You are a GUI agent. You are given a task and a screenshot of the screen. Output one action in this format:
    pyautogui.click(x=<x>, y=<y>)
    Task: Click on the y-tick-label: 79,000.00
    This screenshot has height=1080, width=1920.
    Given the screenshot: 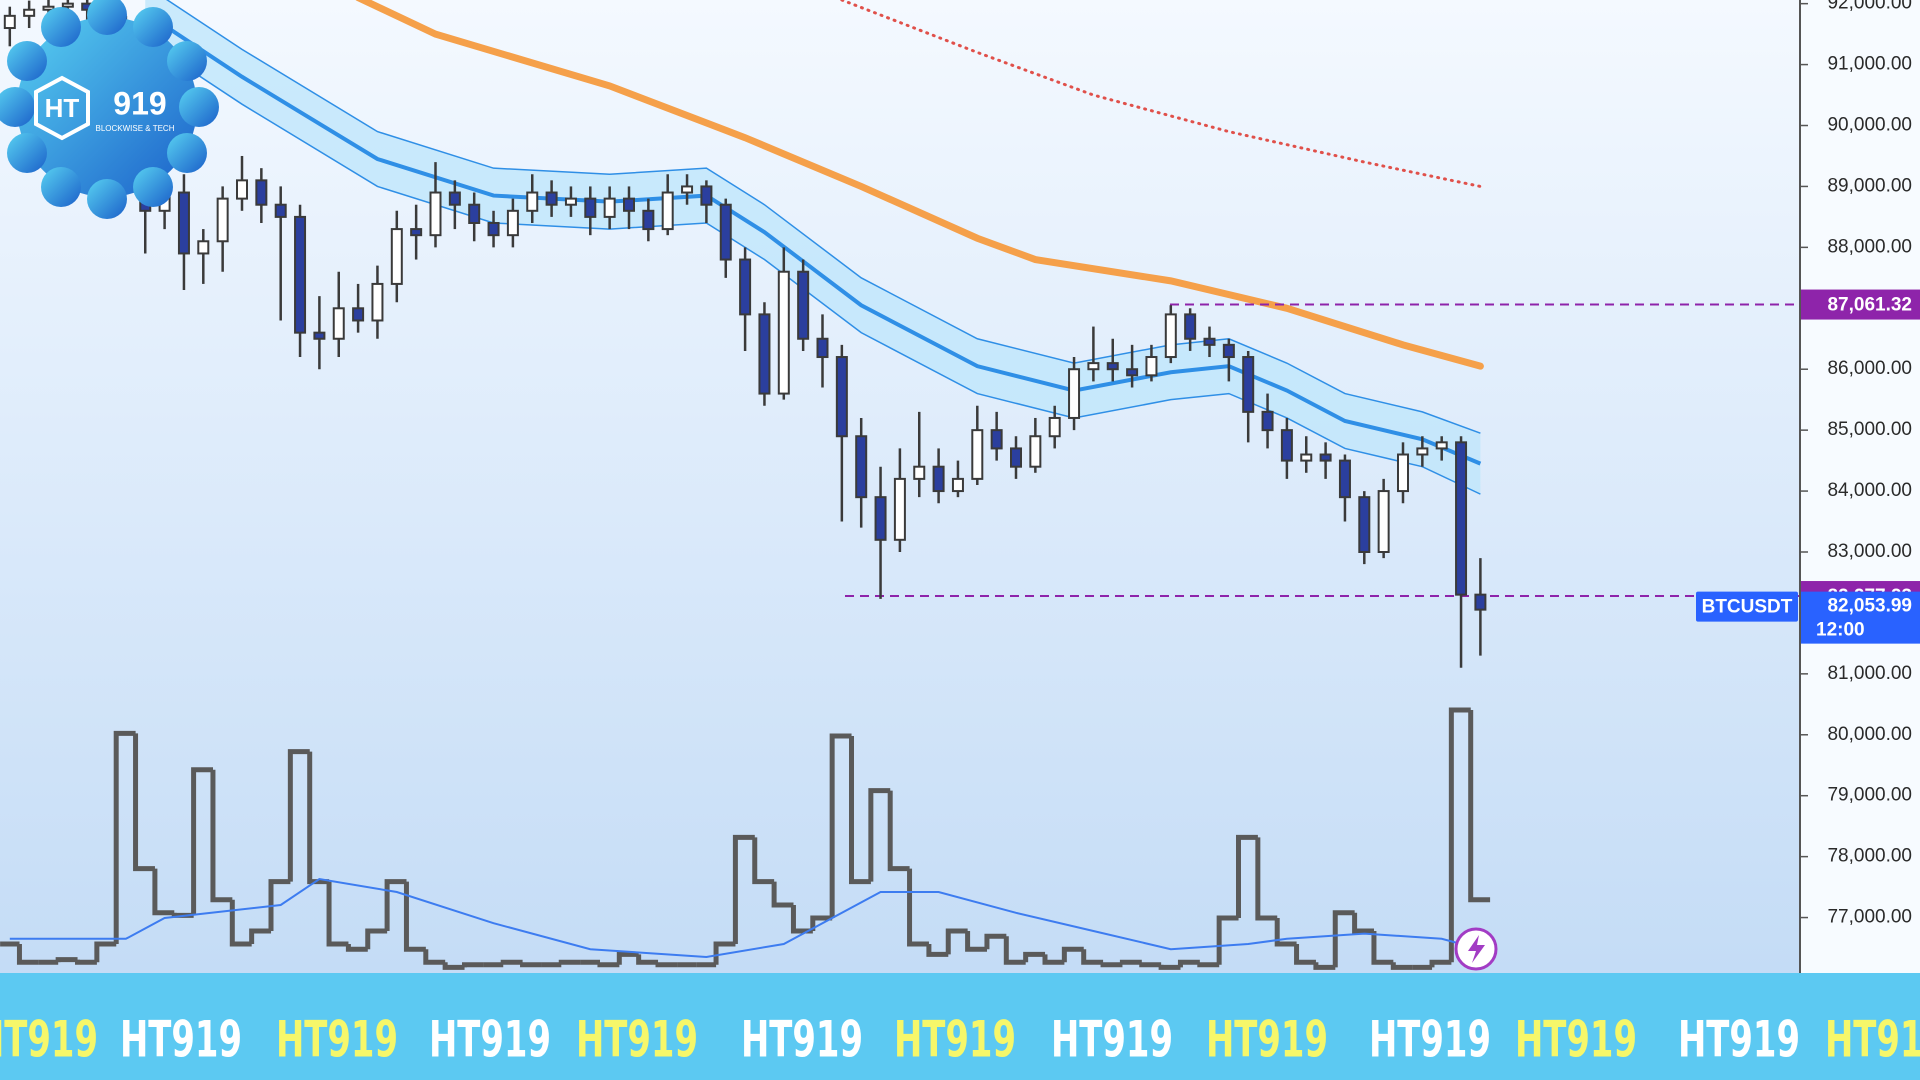 What is the action you would take?
    pyautogui.click(x=1869, y=795)
    